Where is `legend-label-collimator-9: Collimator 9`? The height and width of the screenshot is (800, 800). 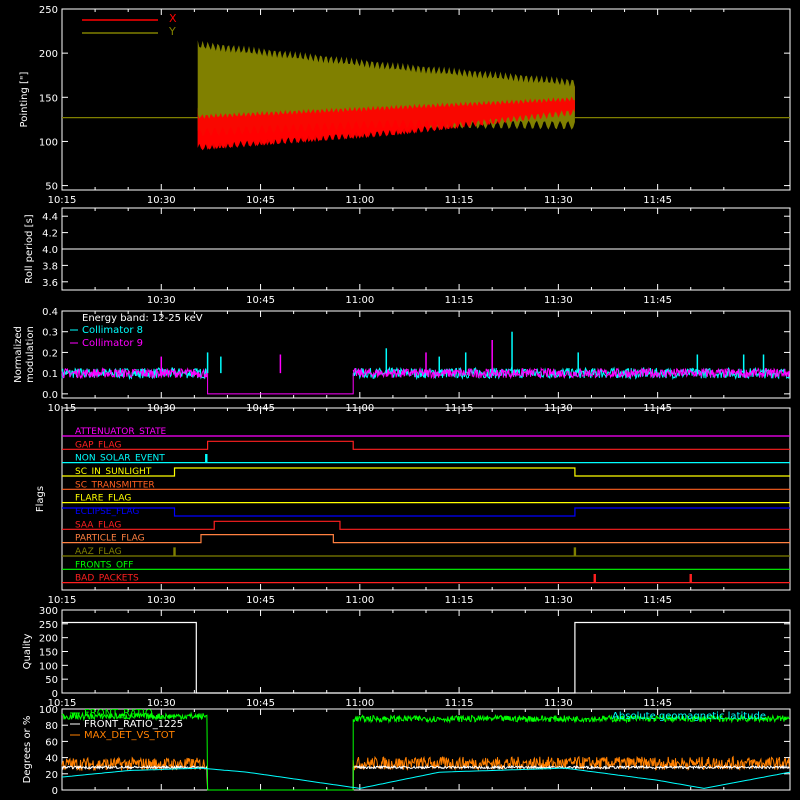
legend-label-collimator-9: Collimator 9 is located at coordinates (112, 343).